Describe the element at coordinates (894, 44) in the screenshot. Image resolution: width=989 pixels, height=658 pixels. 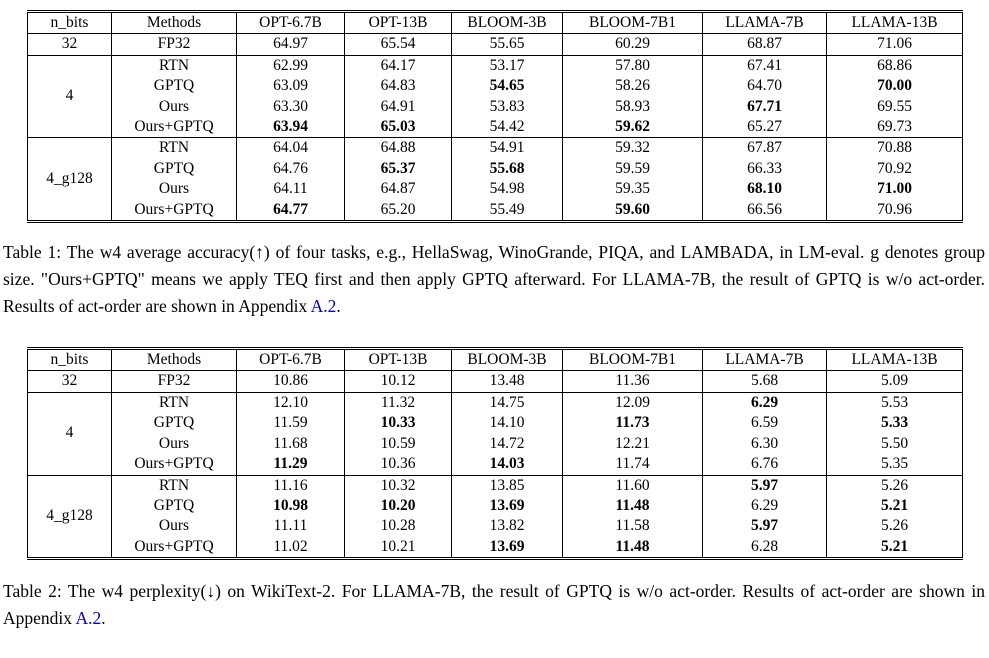
I see `value-cell: 71.06` at that location.